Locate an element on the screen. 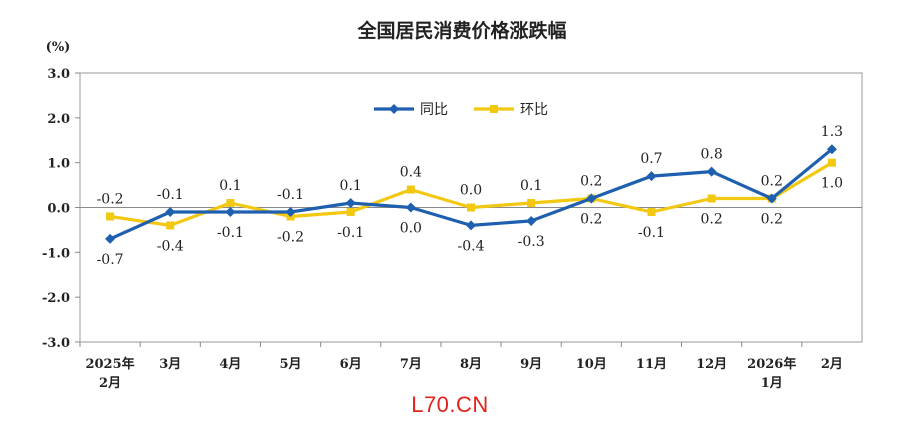  y-tick-label: 2.0 is located at coordinates (58, 119).